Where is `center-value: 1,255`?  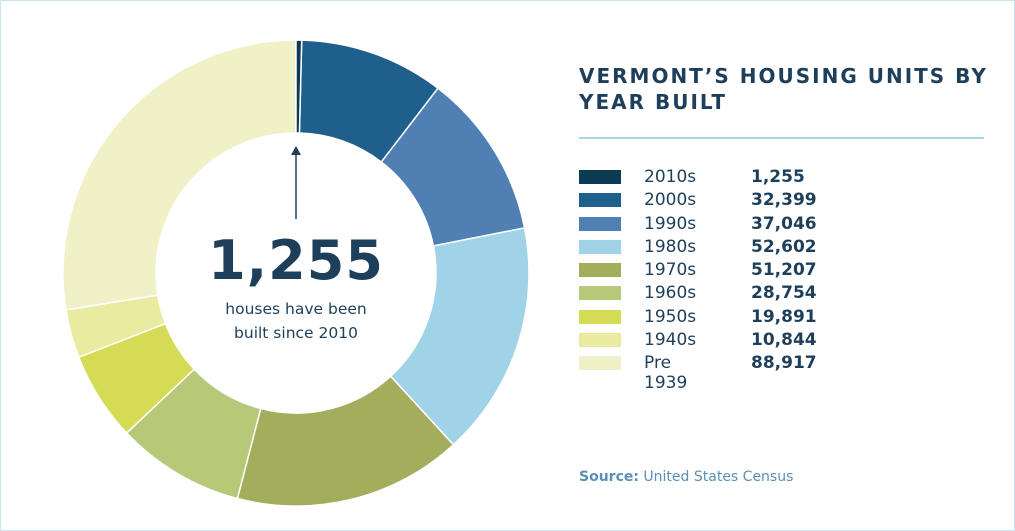 center-value: 1,255 is located at coordinates (296, 260).